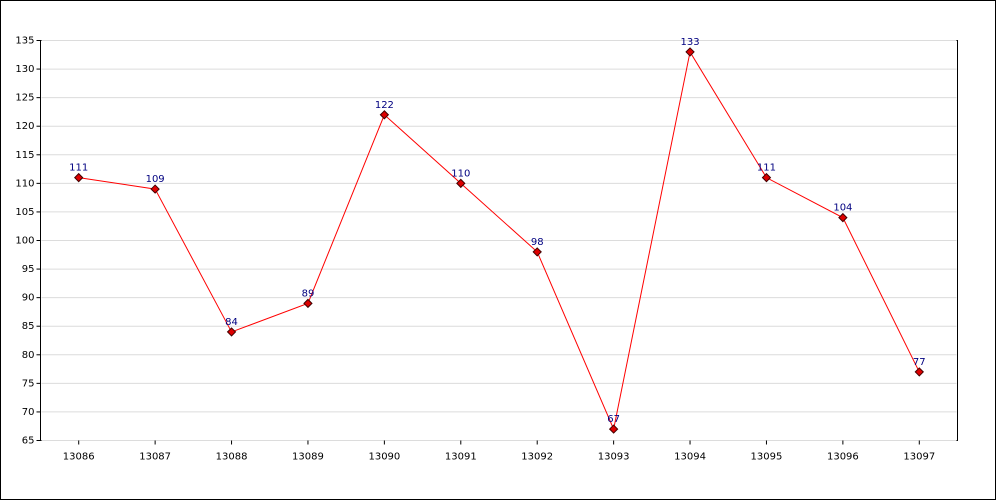  What do you see at coordinates (28, 298) in the screenshot?
I see `y-tick-label: 90` at bounding box center [28, 298].